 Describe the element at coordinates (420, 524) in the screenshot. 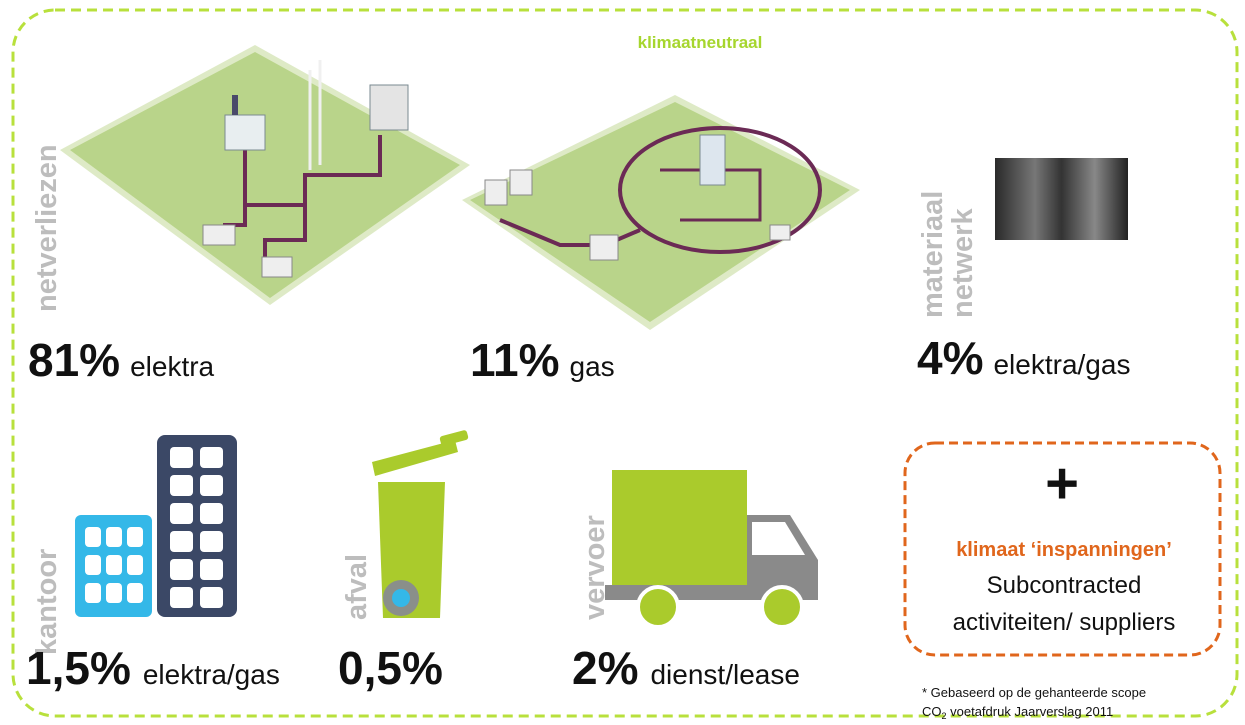

I see `bin-icon` at that location.